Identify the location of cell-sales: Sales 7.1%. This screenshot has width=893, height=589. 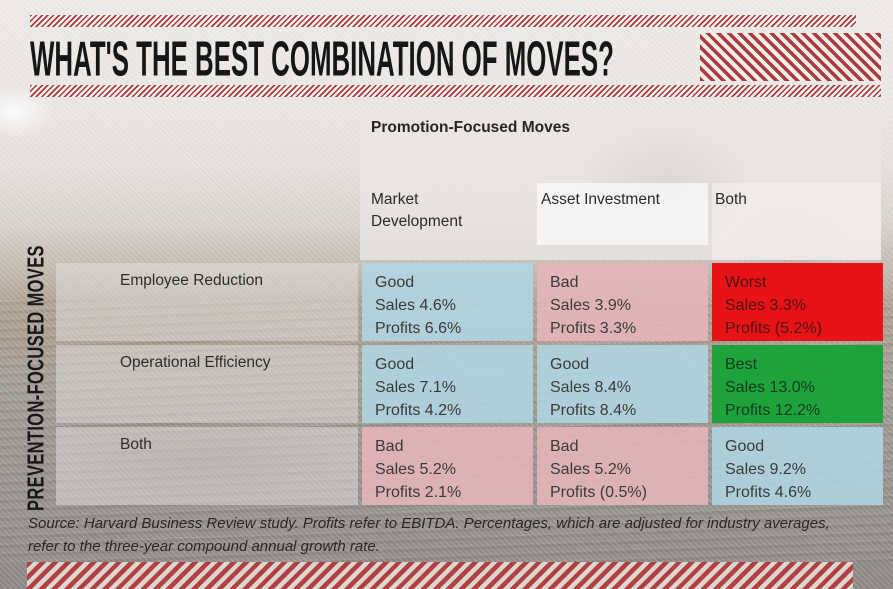
(415, 387).